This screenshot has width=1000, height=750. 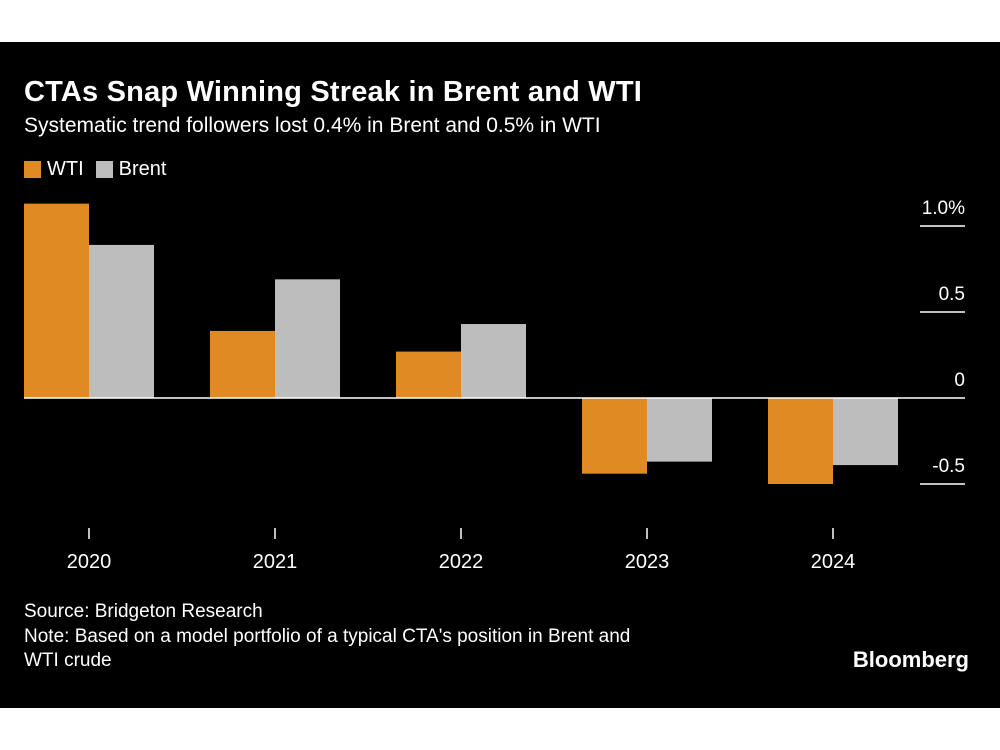 I want to click on bar-brent-2024, so click(x=865, y=432).